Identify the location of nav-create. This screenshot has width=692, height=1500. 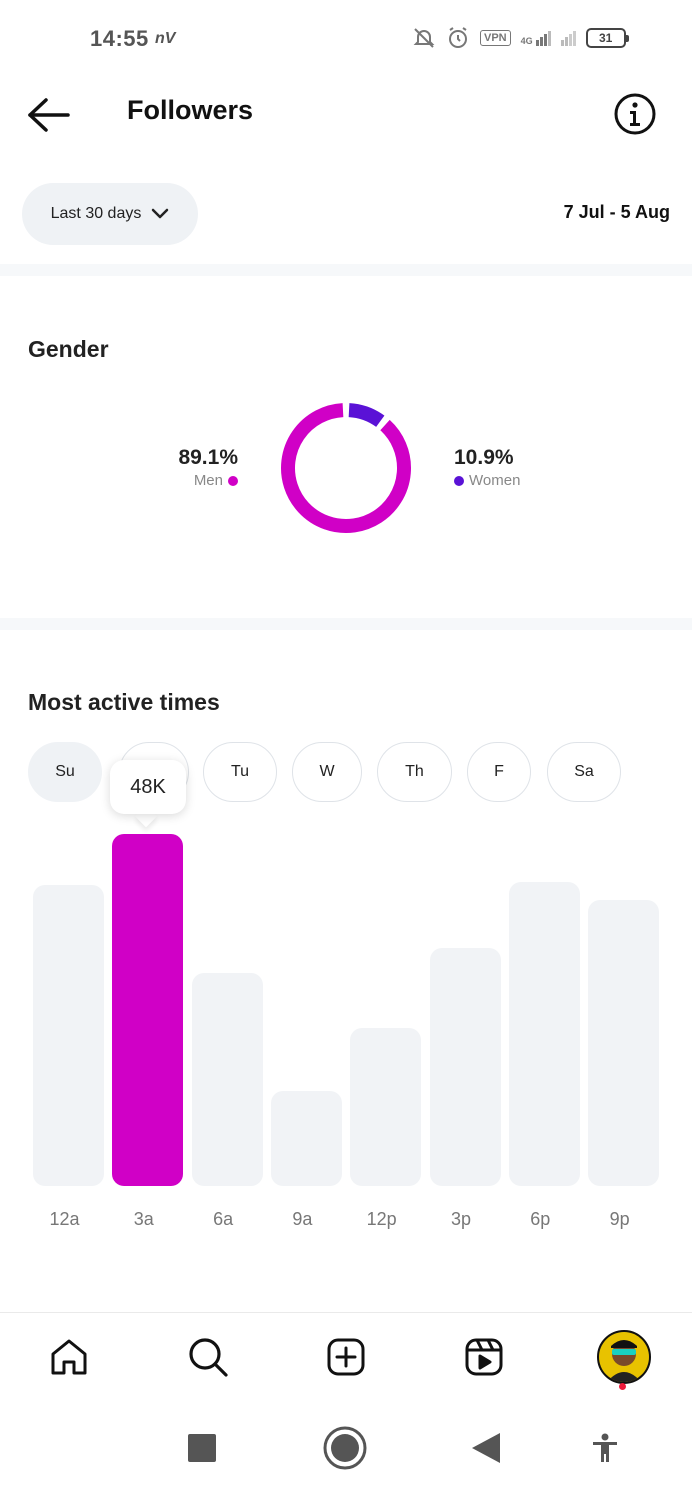
(346, 1357).